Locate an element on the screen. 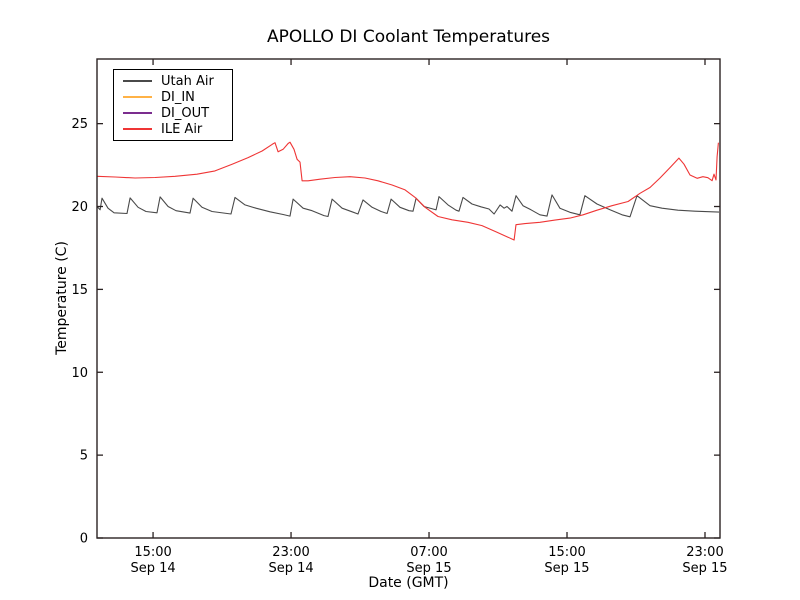  y-axis-label: Temperature (C) is located at coordinates (62, 298).